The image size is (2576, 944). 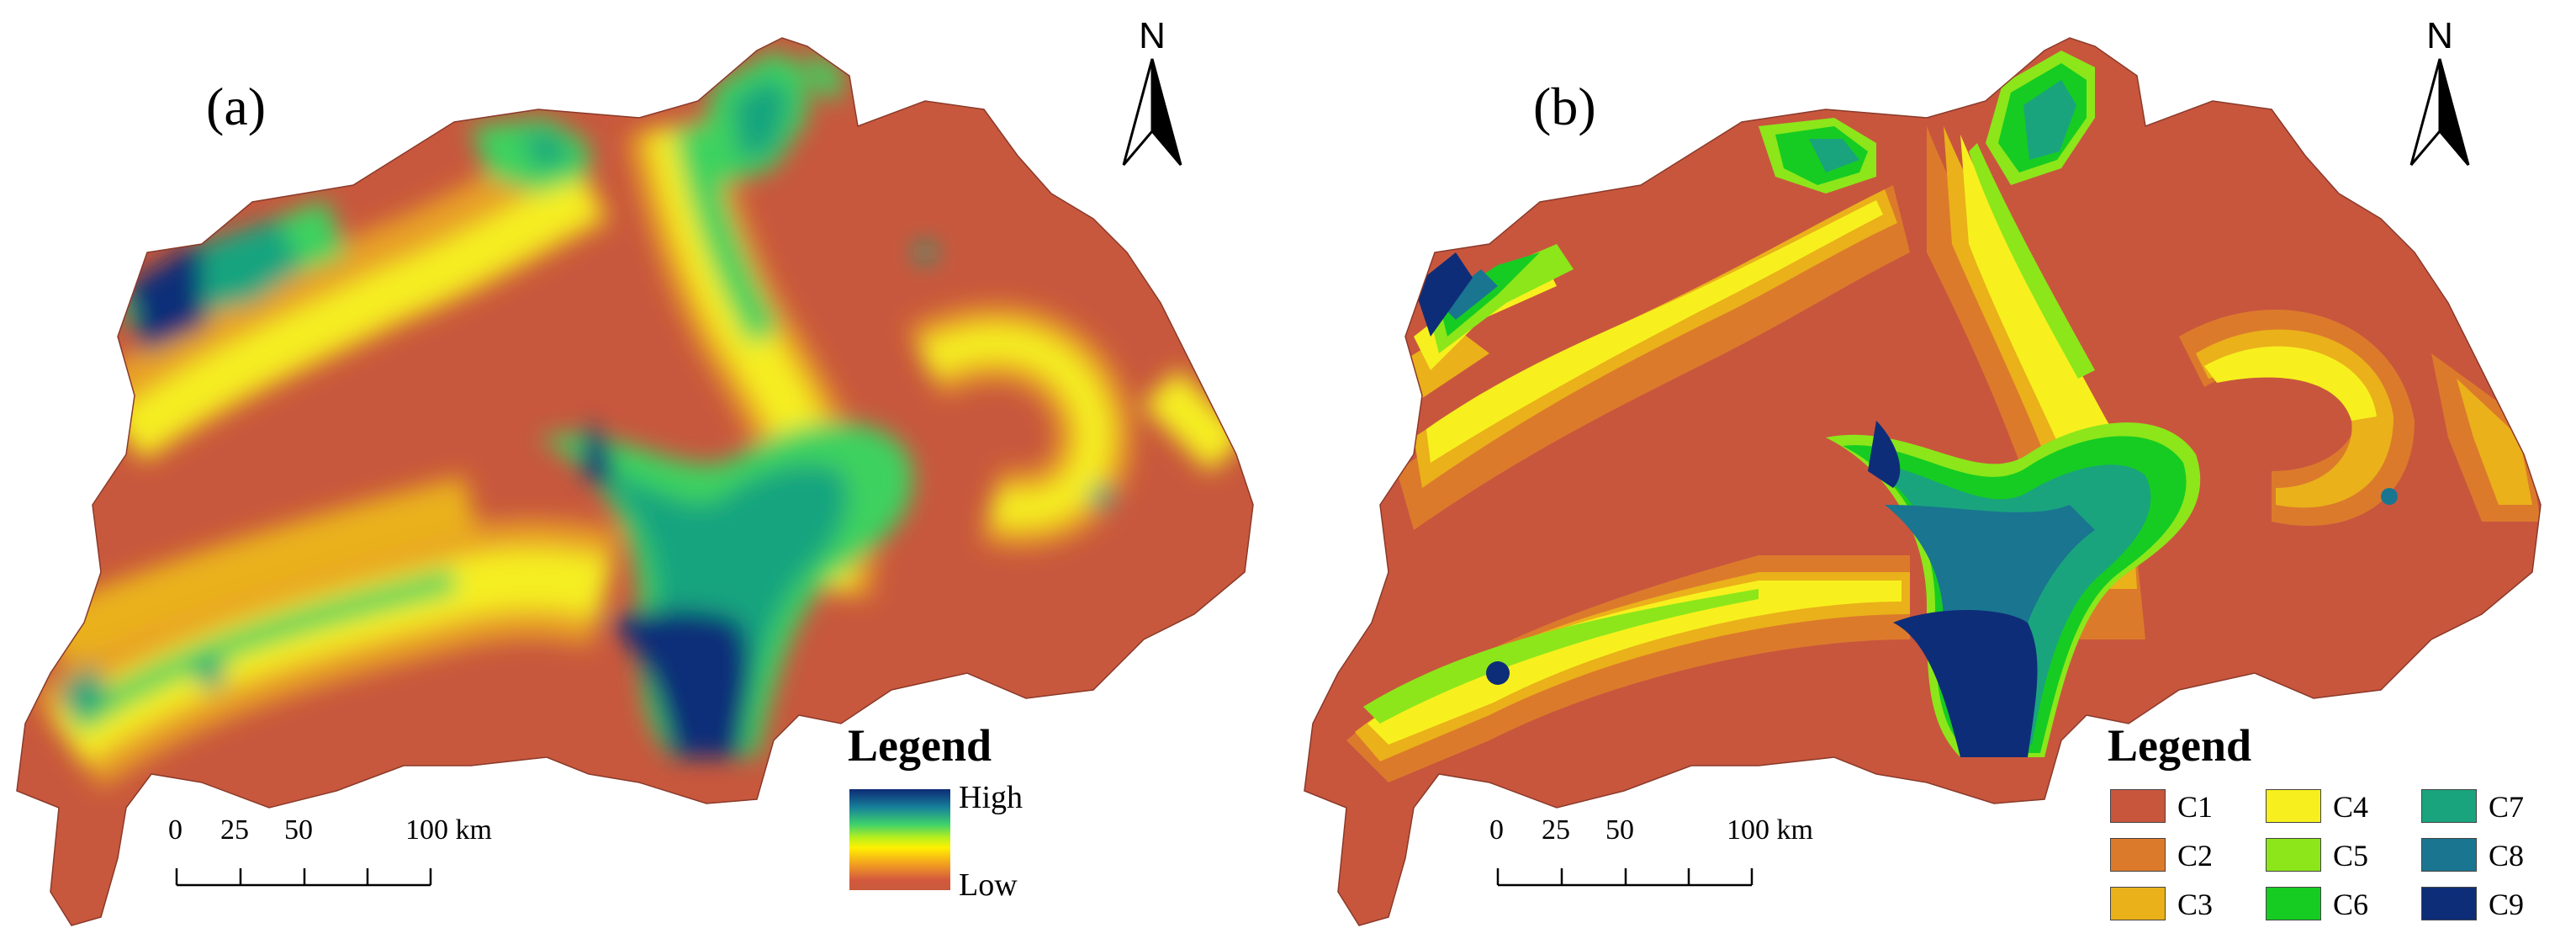 What do you see at coordinates (2507, 807) in the screenshot?
I see `legend-class-label: C7` at bounding box center [2507, 807].